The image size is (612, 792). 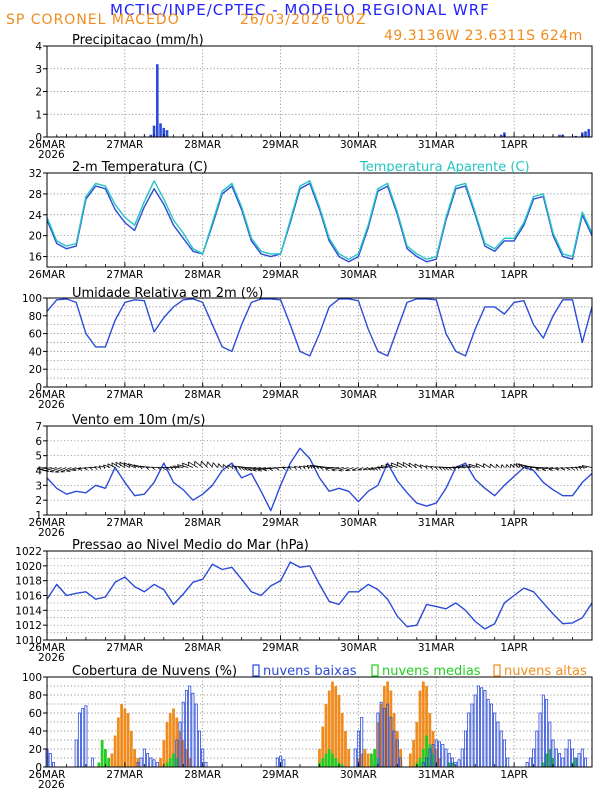 I want to click on y-tick-label: 28, so click(x=35, y=195).